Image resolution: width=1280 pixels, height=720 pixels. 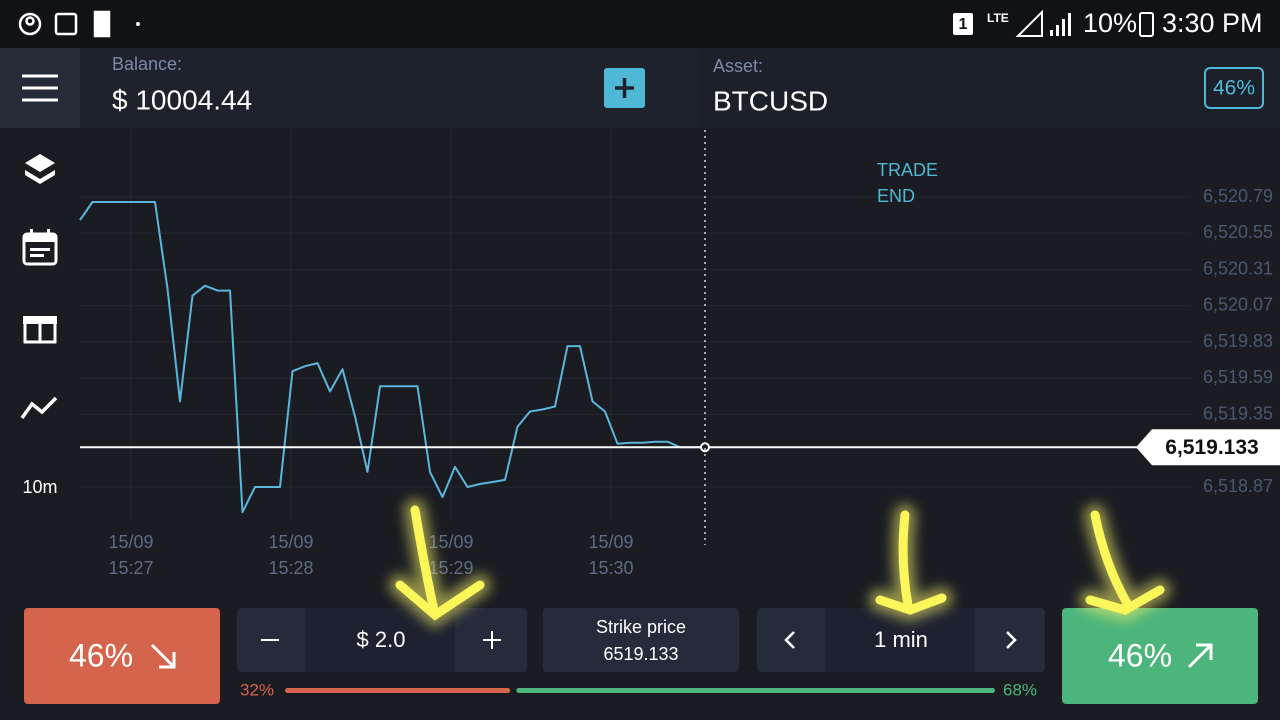 I want to click on battery-icon, so click(x=1146, y=24).